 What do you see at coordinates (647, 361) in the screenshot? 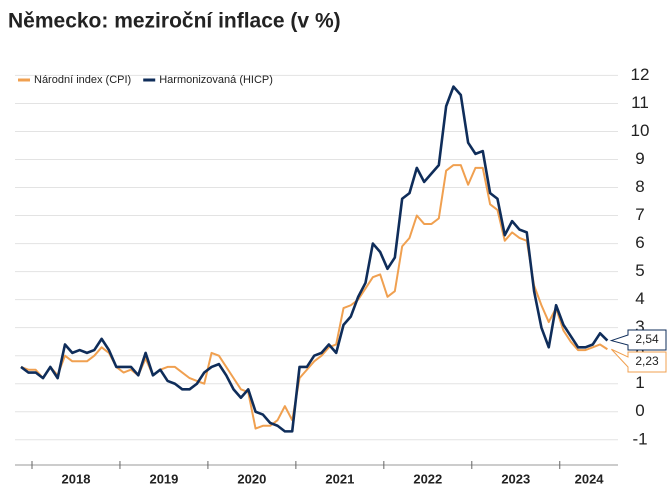
I see `end-label-text: 2,23` at bounding box center [647, 361].